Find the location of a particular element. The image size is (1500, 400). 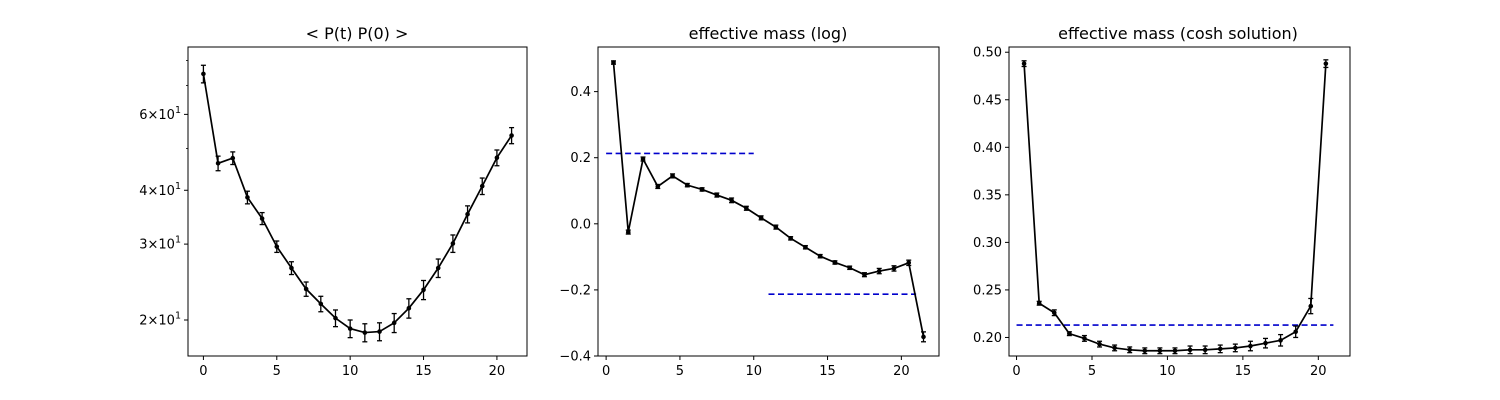

ytick-label: 0.0 is located at coordinates (580, 224).